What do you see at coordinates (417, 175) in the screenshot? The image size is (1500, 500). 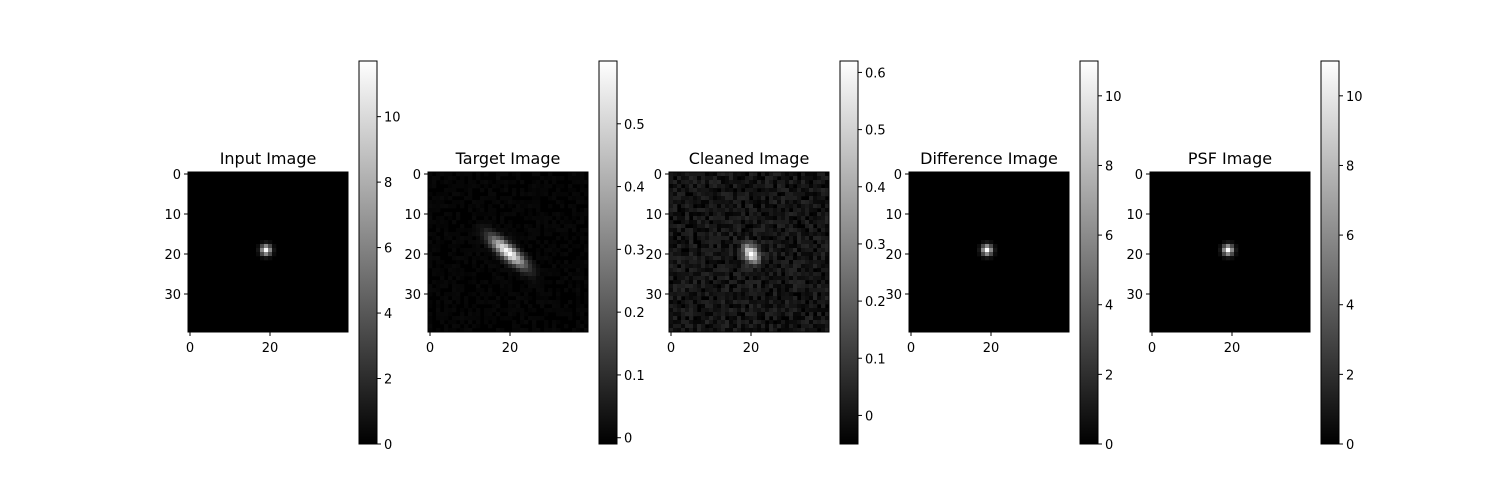 I see `y-tick-label: 0` at bounding box center [417, 175].